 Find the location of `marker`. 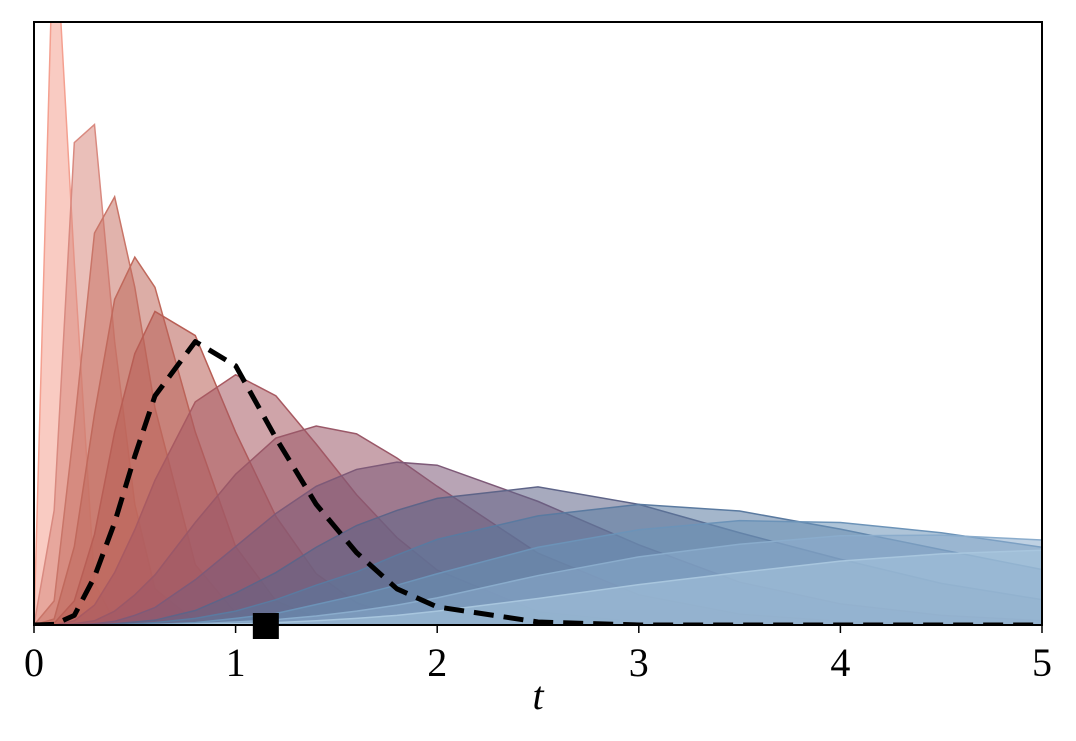

marker is located at coordinates (265, 626).